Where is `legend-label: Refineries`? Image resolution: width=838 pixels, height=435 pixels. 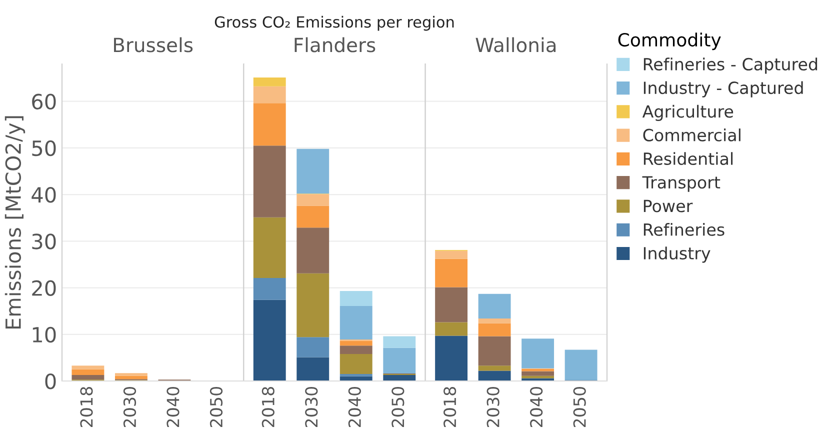 legend-label: Refineries is located at coordinates (684, 229).